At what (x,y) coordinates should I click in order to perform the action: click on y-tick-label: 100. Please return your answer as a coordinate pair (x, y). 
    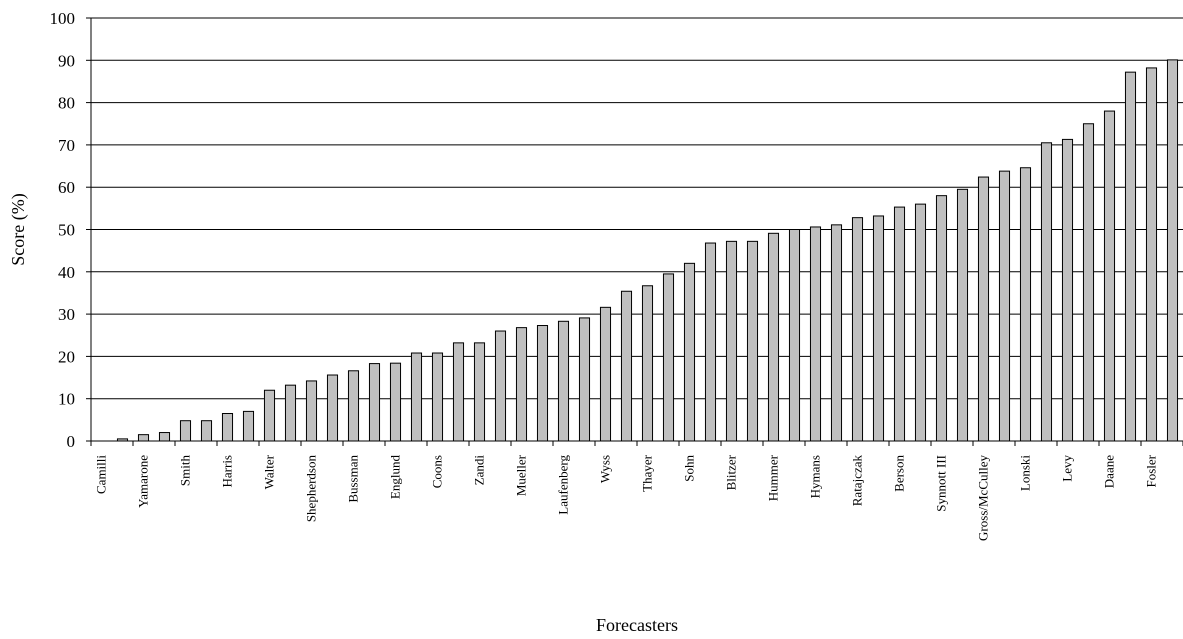
    Looking at the image, I should click on (63, 18).